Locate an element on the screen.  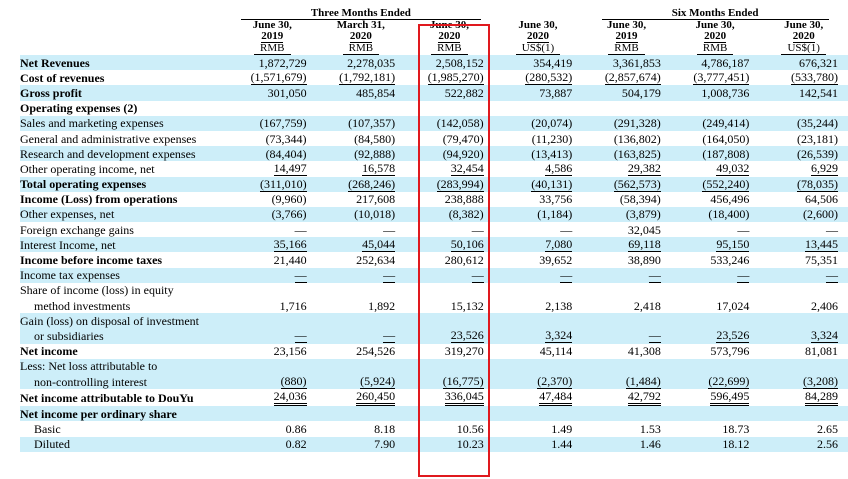
row-value: (8,382) is located at coordinates (449, 214).